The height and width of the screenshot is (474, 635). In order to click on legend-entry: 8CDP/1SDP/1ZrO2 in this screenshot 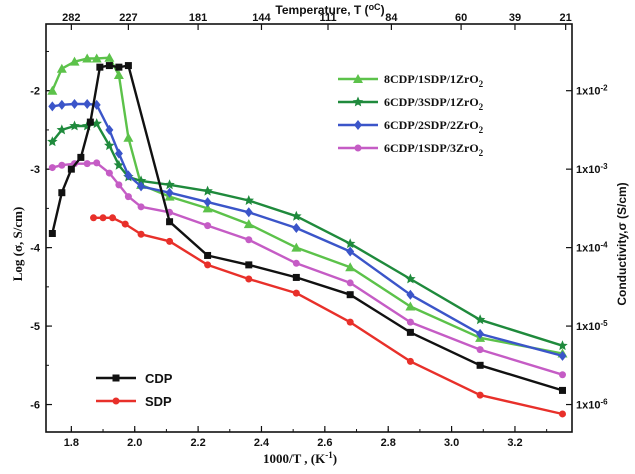, I will do `click(411, 80)`.